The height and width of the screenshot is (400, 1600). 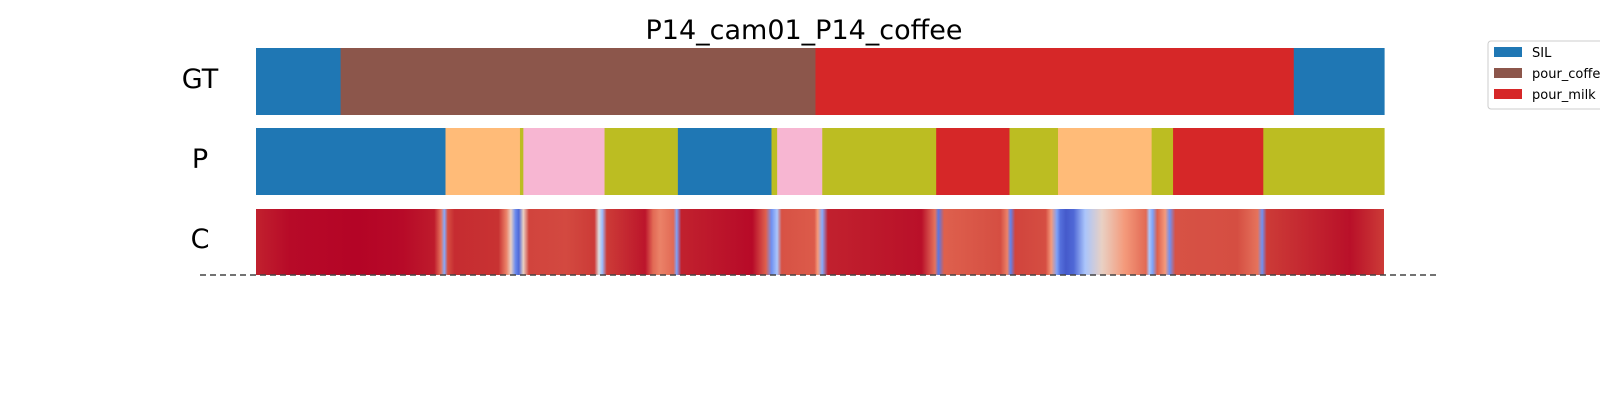 I want to click on legend: SIL pour_coffee pour_milk, so click(x=1543, y=75).